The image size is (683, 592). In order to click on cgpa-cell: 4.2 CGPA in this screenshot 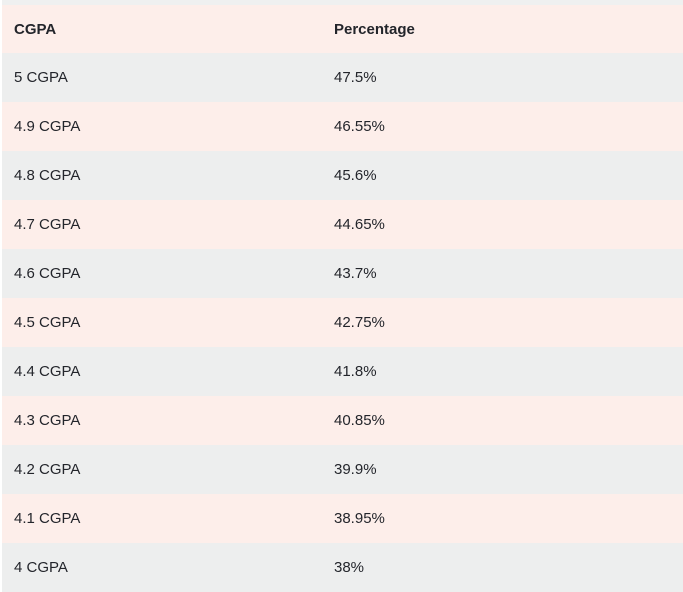, I will do `click(162, 469)`.